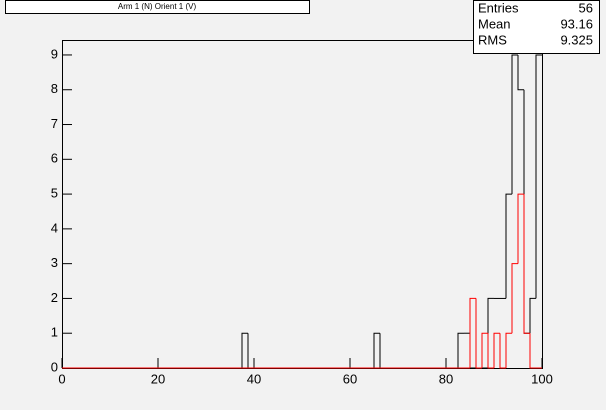 This screenshot has height=410, width=606. Describe the element at coordinates (54, 227) in the screenshot. I see `y-tick-label: 4` at that location.